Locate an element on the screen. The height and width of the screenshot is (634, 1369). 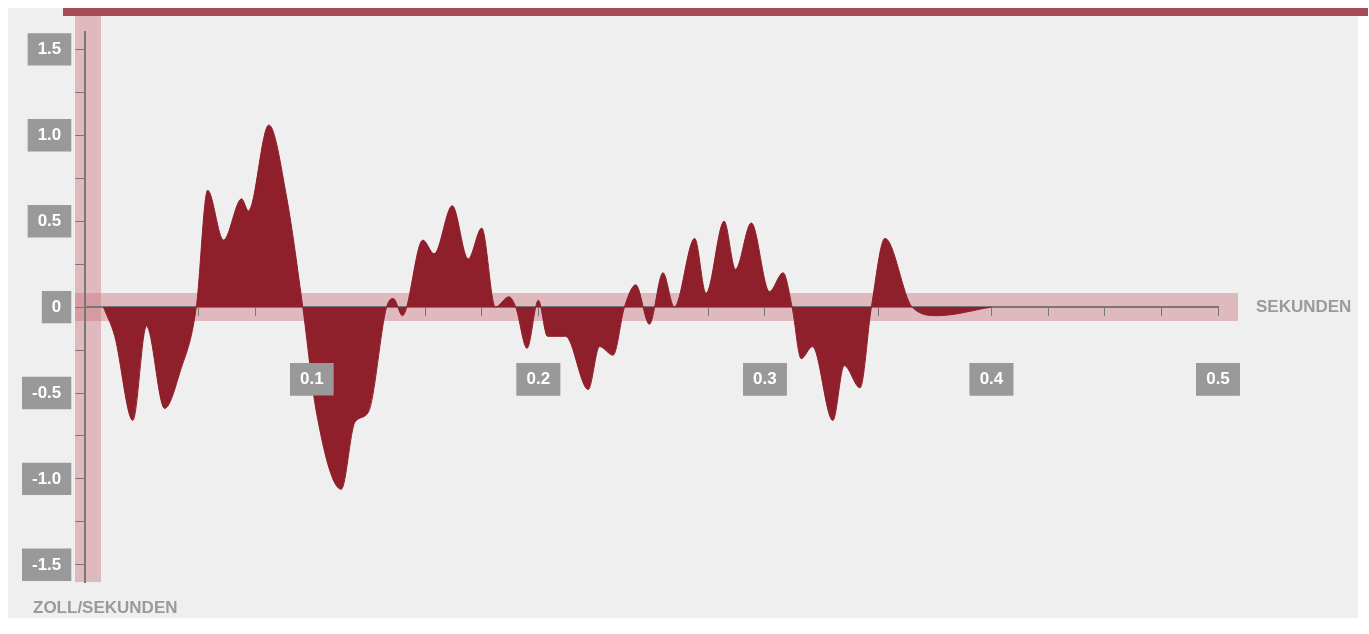
y-axis-title: ZOLL/SEKUNDEN is located at coordinates (105, 607).